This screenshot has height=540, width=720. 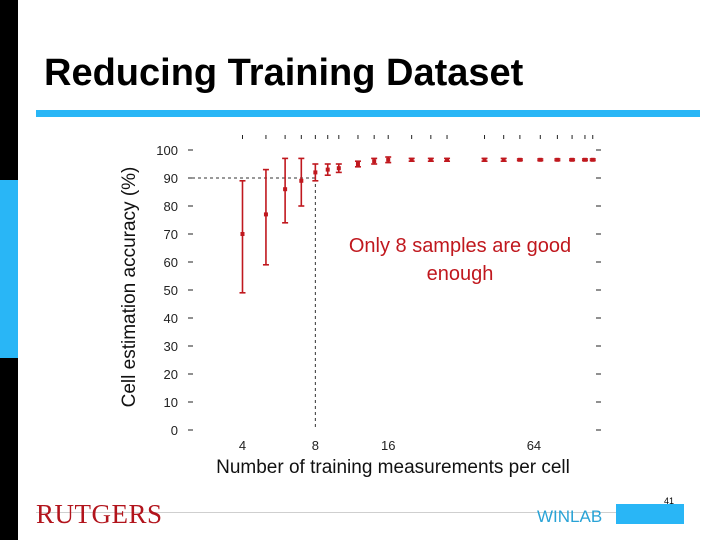 I want to click on winlab-box, so click(x=650, y=514).